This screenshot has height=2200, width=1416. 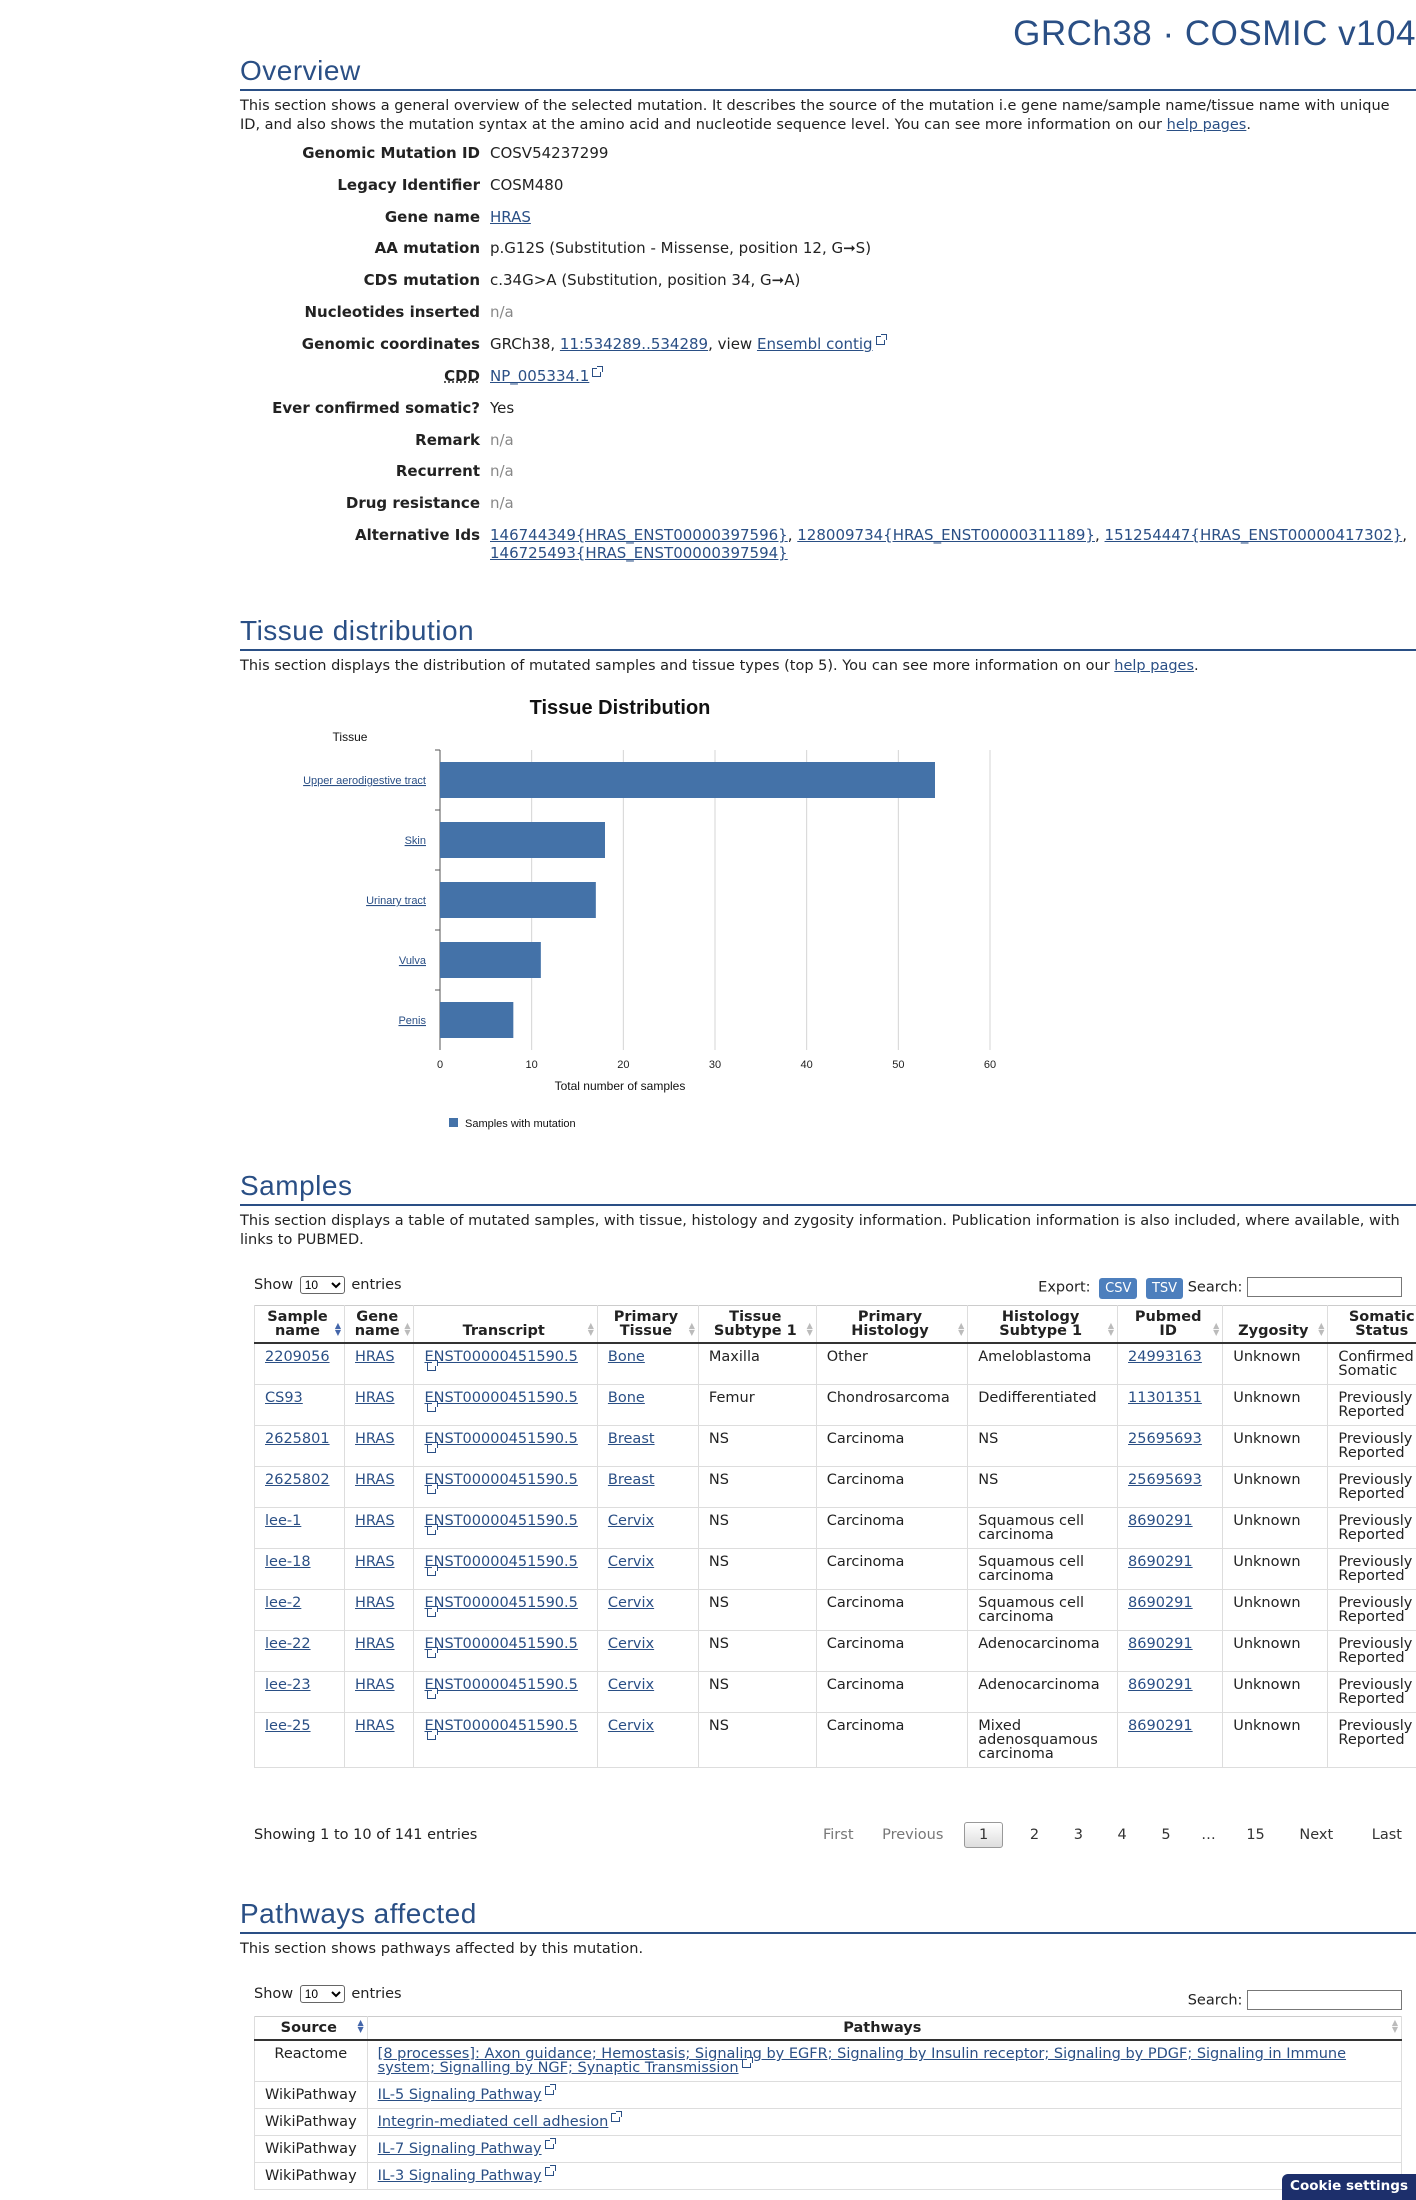 I want to click on pathway-link: Integrin-mediated cell adhesion, so click(x=493, y=2122).